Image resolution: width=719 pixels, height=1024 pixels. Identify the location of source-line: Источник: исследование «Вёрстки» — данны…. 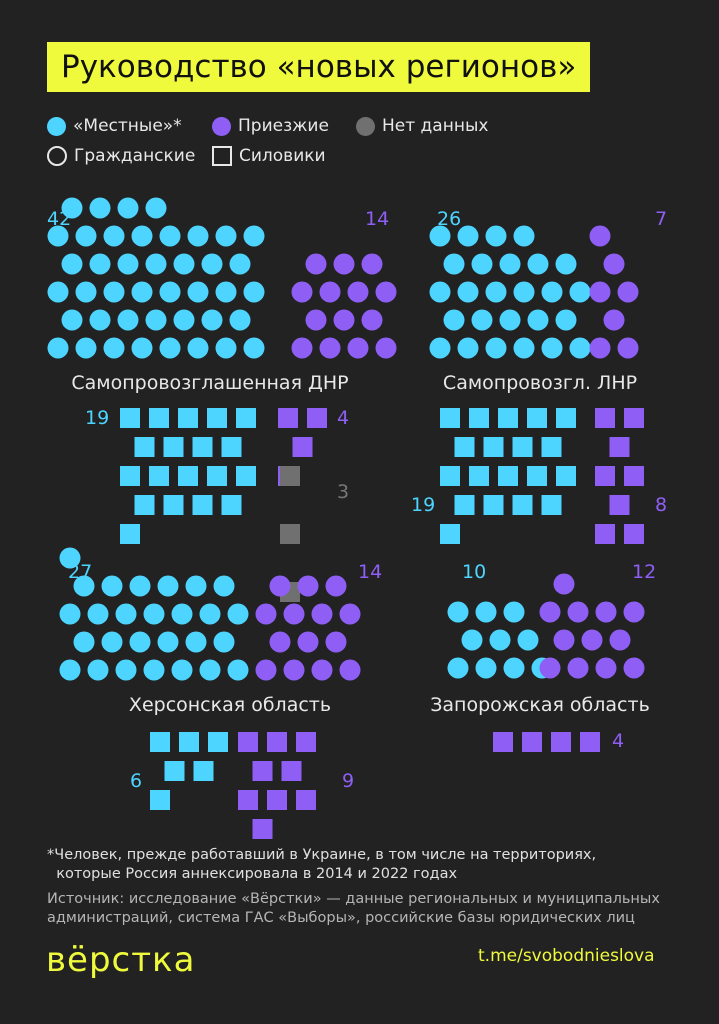
(353, 899).